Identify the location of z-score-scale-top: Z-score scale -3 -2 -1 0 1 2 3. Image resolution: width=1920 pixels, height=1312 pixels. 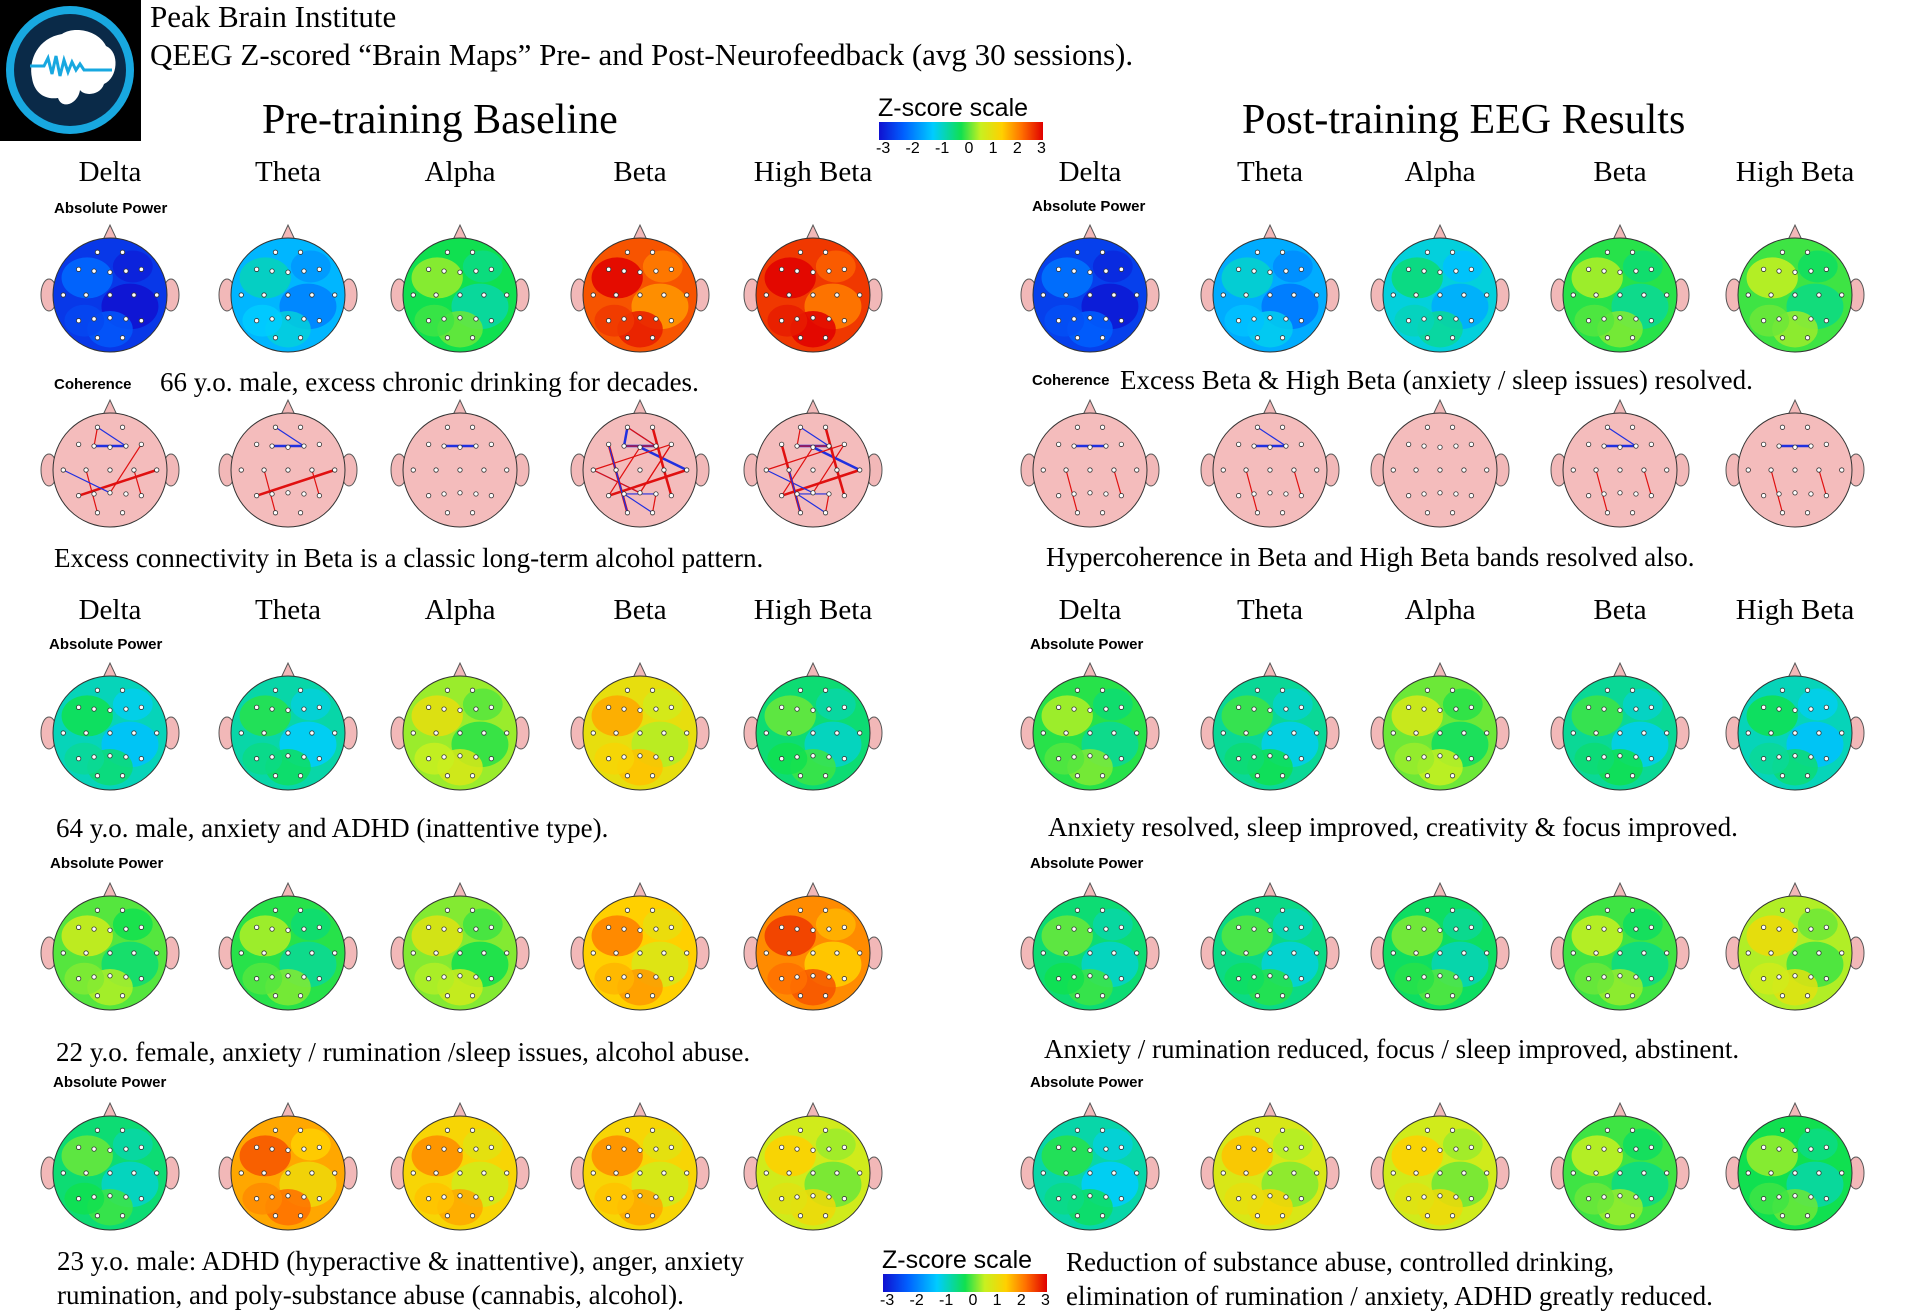
(961, 126).